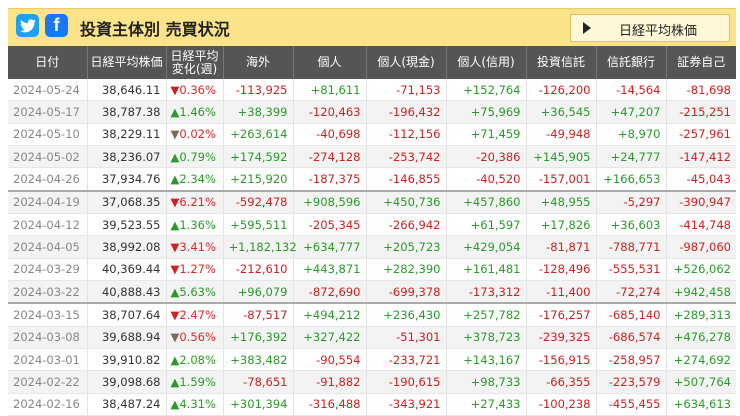 The height and width of the screenshot is (416, 740). Describe the element at coordinates (631, 382) in the screenshot. I see `value-cell: -223,579` at that location.